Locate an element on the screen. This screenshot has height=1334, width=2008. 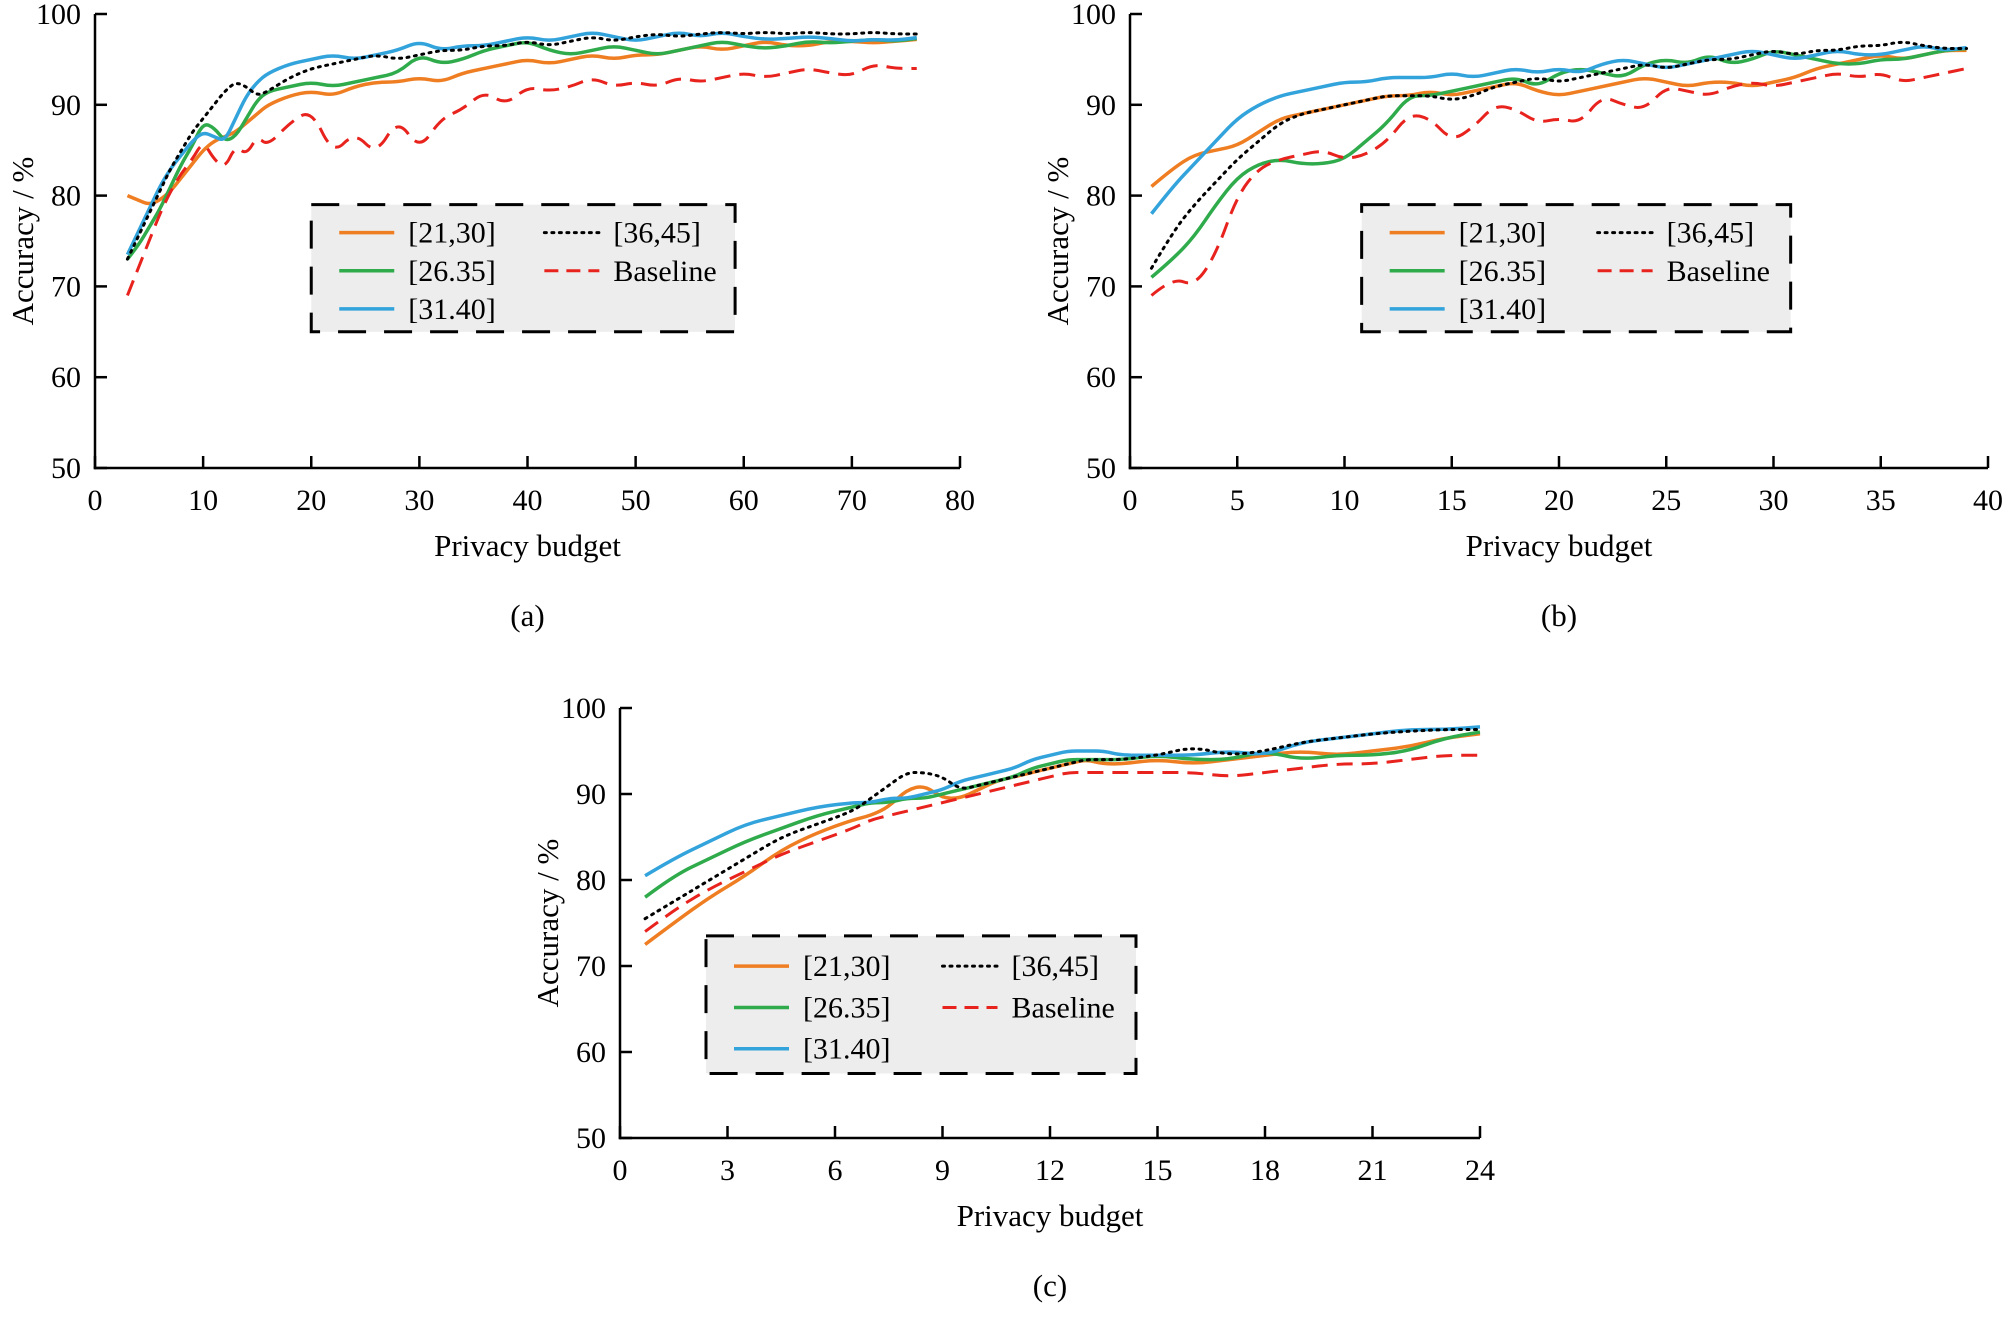
x-axis-ticks: 0 10 20 30 40 50 60 70 80 is located at coordinates (531, 486).